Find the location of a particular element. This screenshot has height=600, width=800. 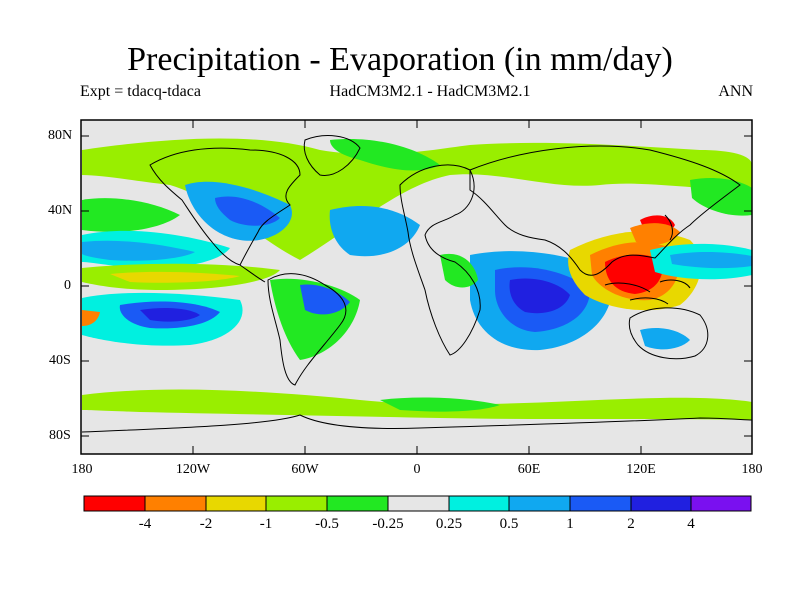

colorbar-label: 0.5 is located at coordinates (509, 524).